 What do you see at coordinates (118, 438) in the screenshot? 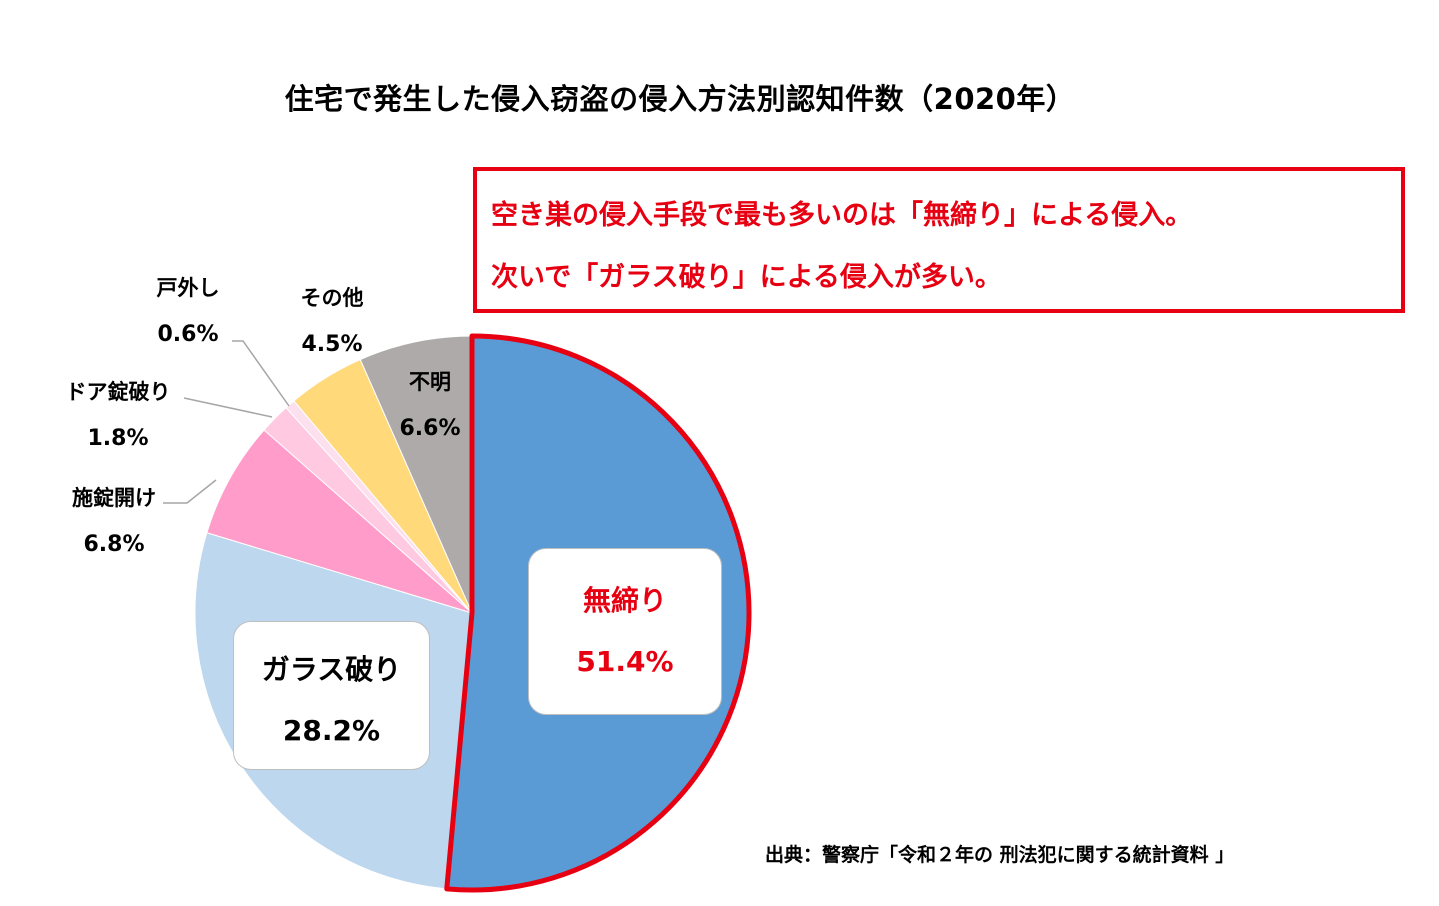
I see `slice-label-pct-3: 1.8%` at bounding box center [118, 438].